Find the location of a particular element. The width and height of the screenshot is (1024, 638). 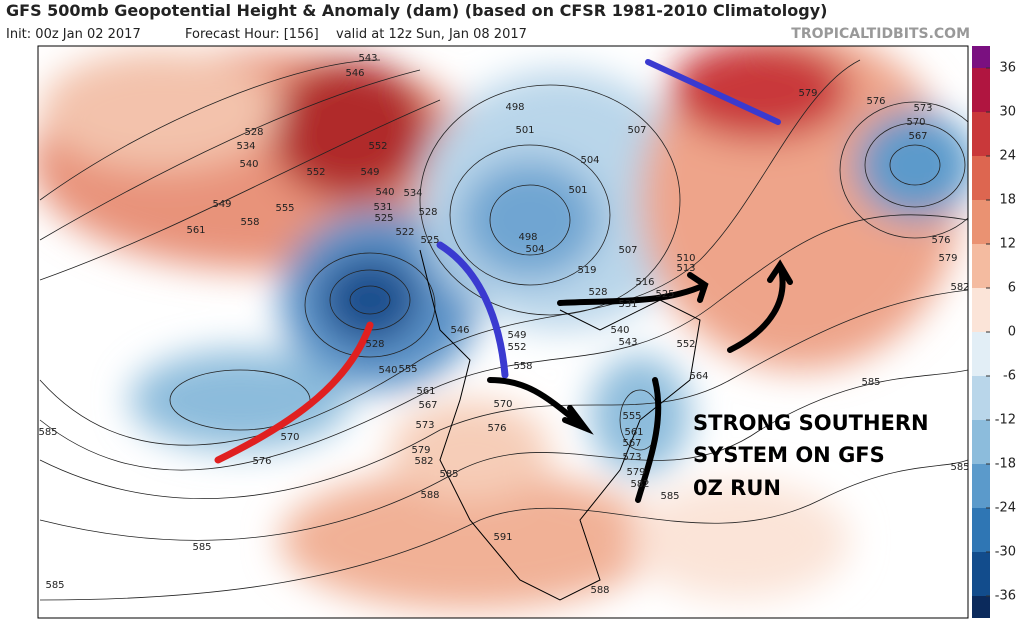

annotation-line: SYSTEM ON GFS is located at coordinates (789, 455).